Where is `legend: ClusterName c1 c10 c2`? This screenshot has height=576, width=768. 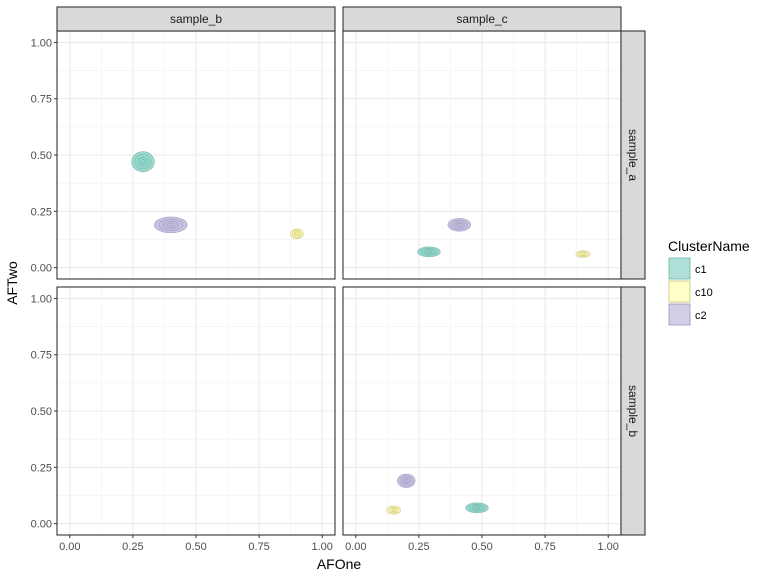 legend: ClusterName c1 c10 c2 is located at coordinates (709, 282).